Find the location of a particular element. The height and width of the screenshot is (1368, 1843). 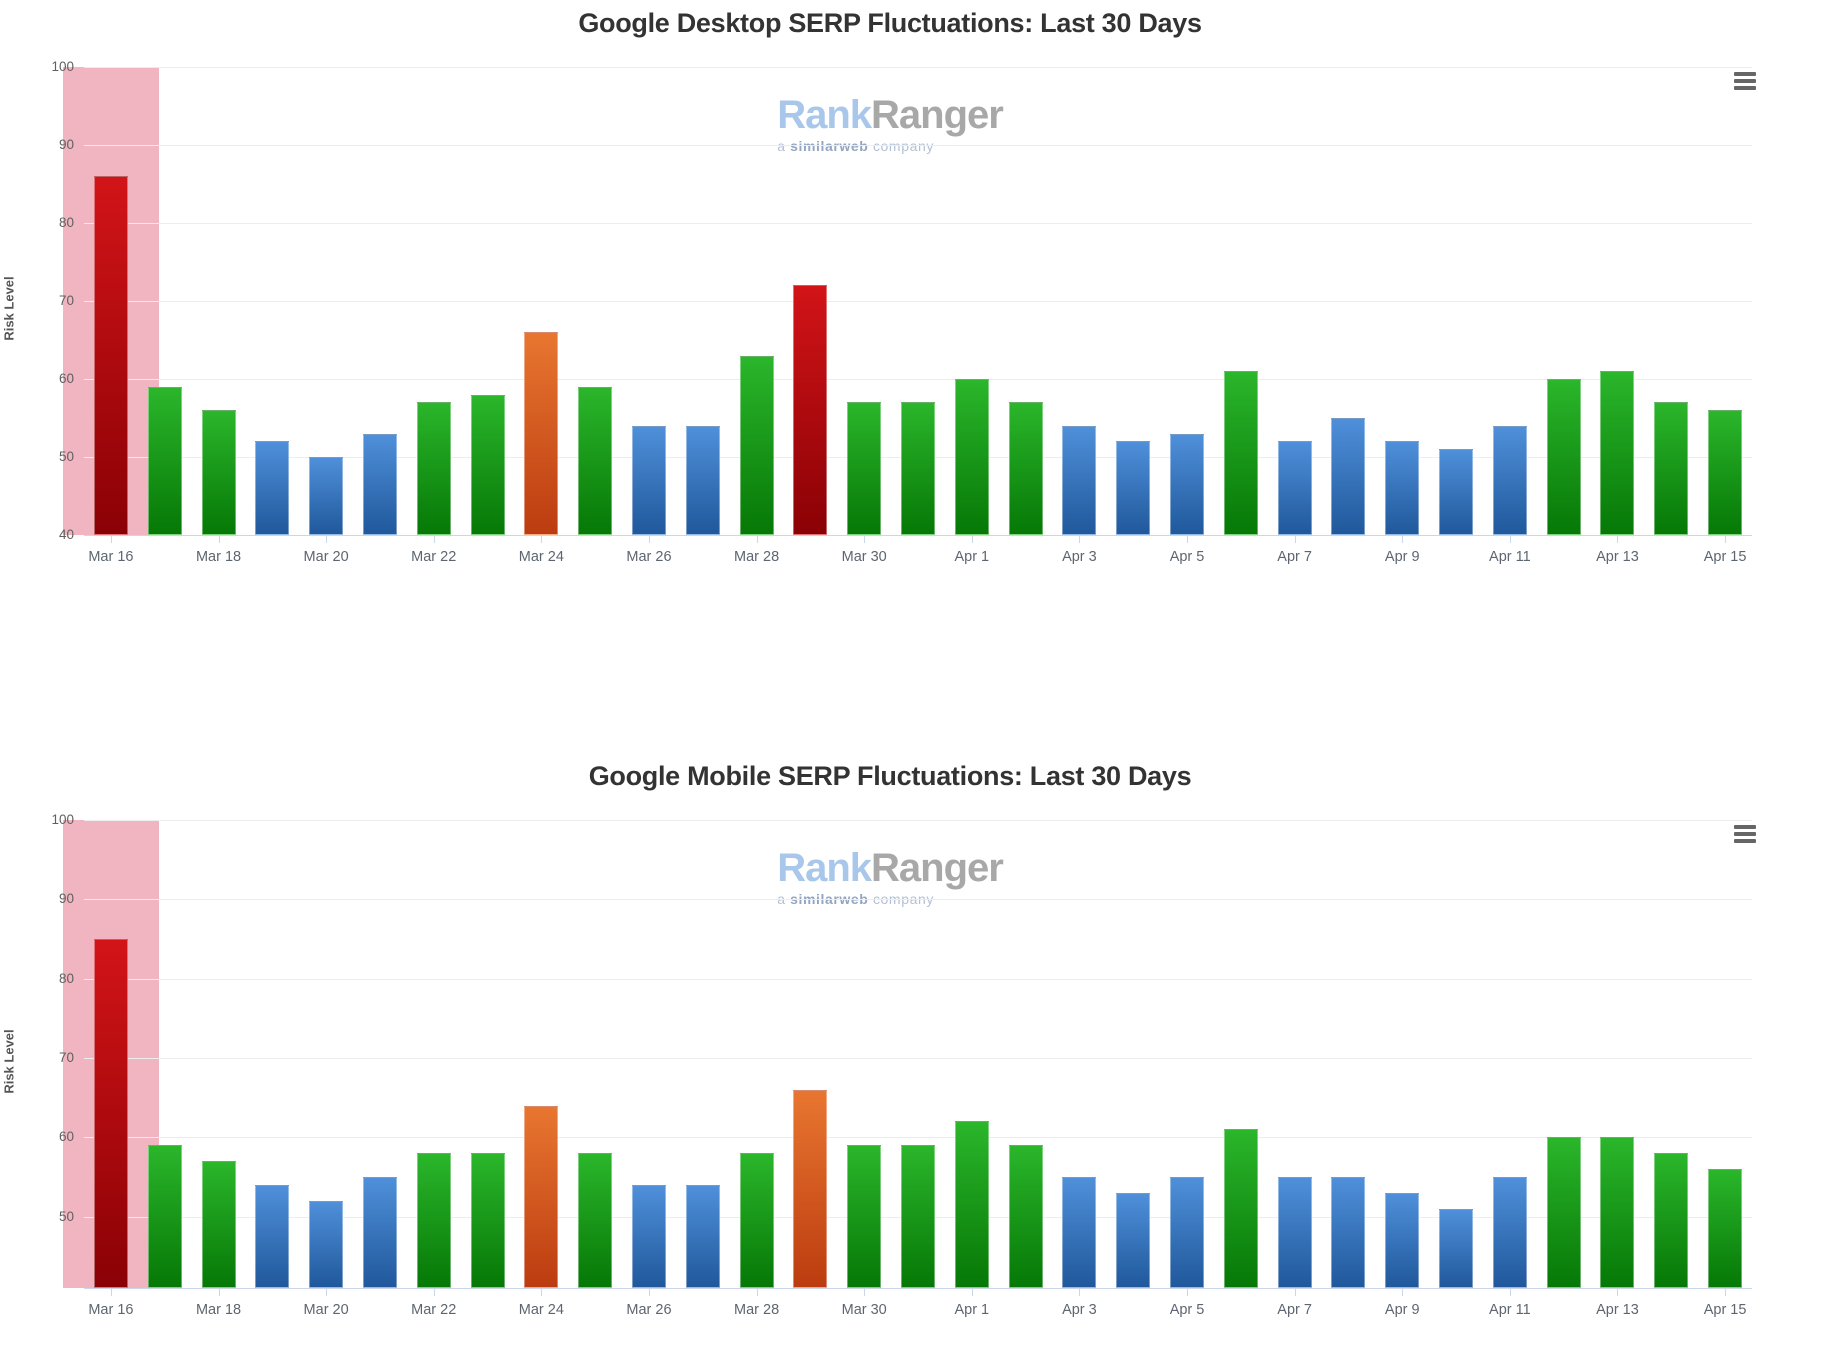

x-axis-label-Mar-24: Mar 24 is located at coordinates (541, 557).